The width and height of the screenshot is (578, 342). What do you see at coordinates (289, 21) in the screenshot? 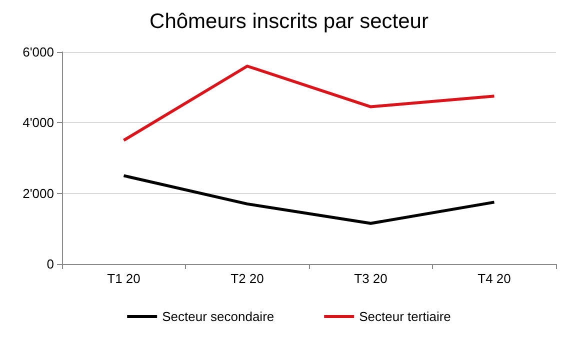
I see `chart-title: Chômeurs inscrits par secteur` at bounding box center [289, 21].